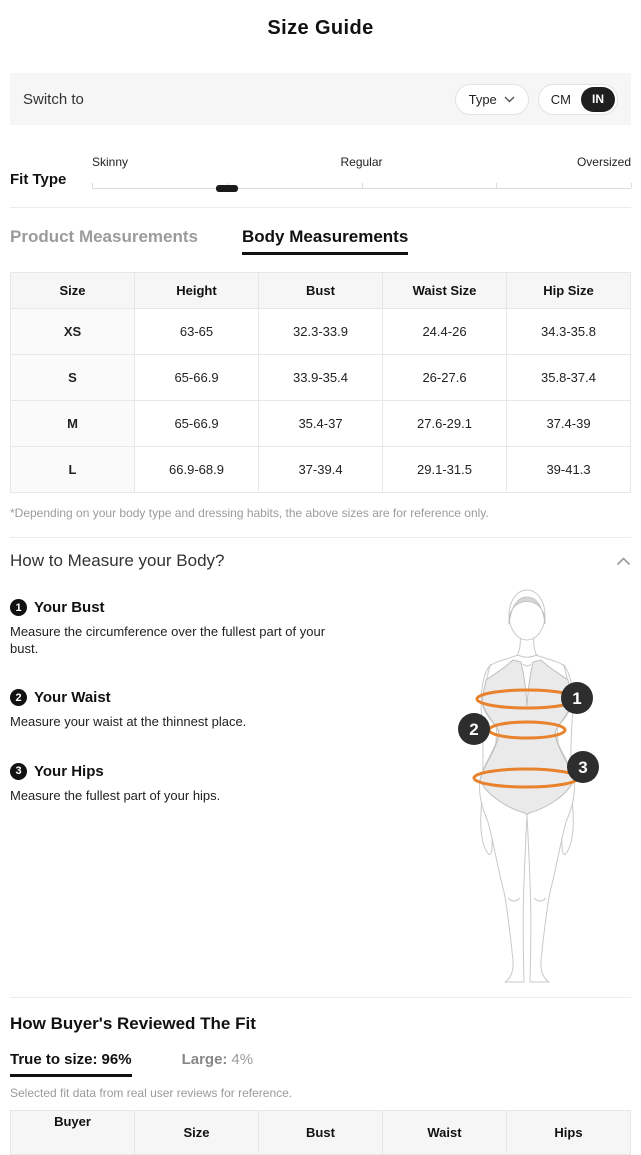  Describe the element at coordinates (598, 99) in the screenshot. I see `unit-option-in-selected: IN` at that location.